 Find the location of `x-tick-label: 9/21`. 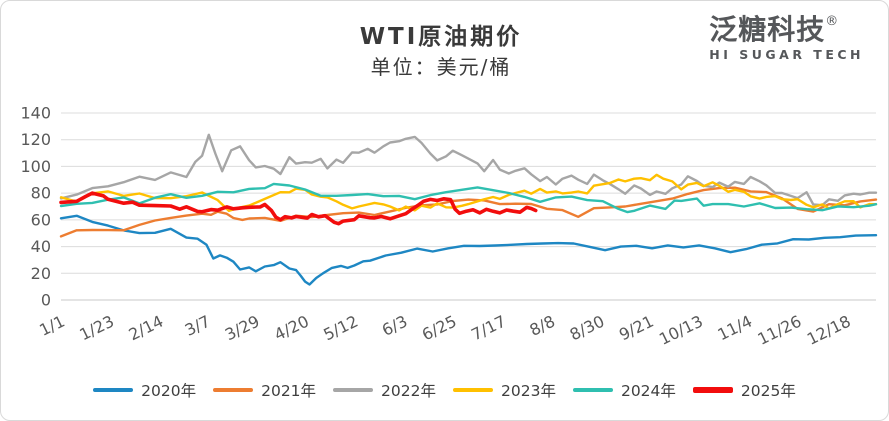

x-tick-label: 9/21 is located at coordinates (636, 328).